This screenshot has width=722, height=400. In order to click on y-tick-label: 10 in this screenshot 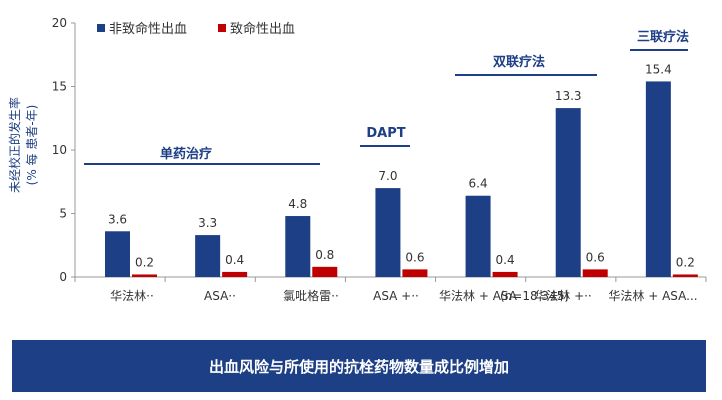, I will do `click(59, 150)`.